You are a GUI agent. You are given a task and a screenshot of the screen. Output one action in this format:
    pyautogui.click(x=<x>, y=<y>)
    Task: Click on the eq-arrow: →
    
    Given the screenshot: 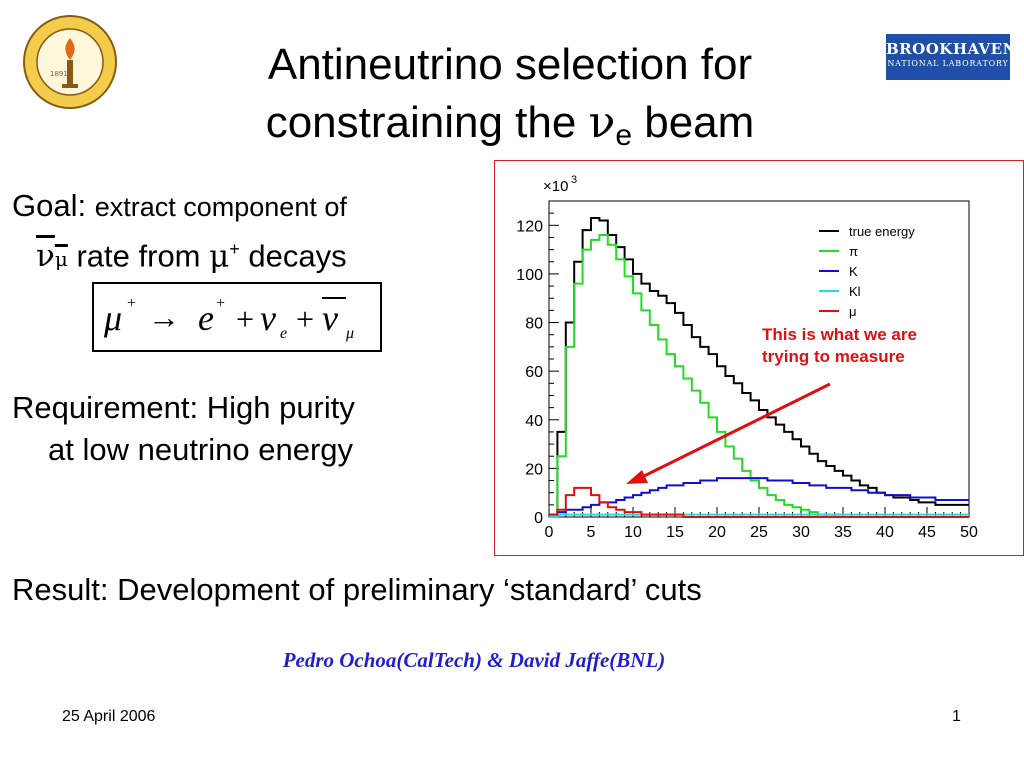 What is the action you would take?
    pyautogui.click(x=164, y=317)
    